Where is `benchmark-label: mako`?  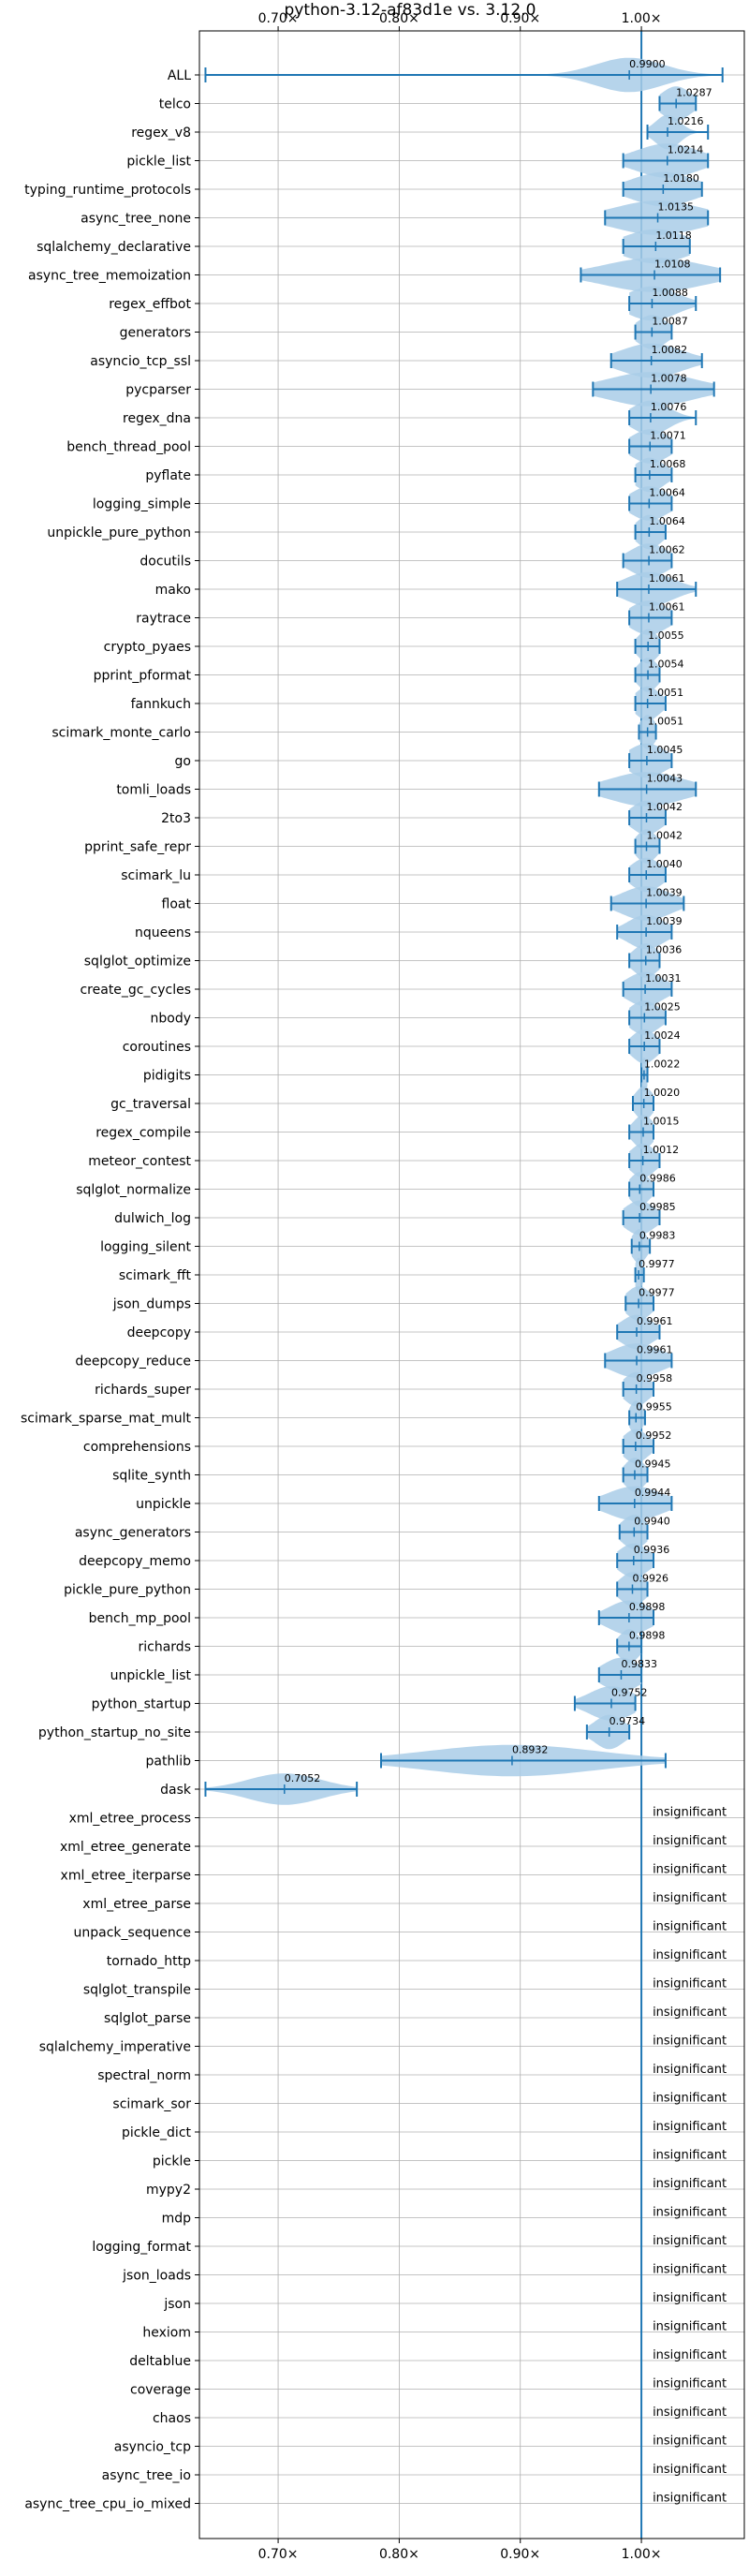 benchmark-label: mako is located at coordinates (173, 591).